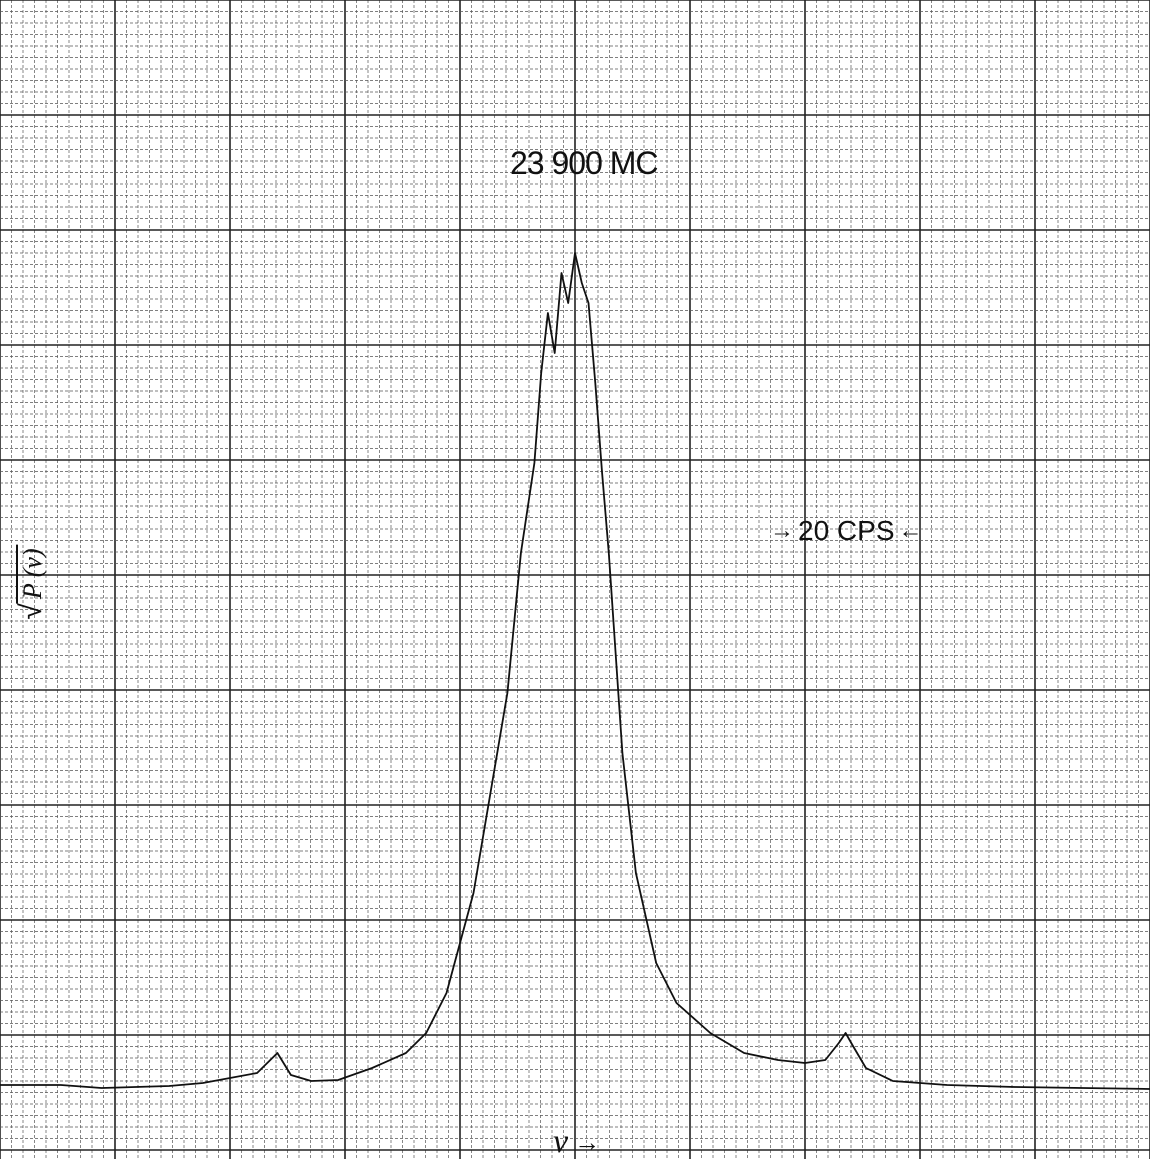 The height and width of the screenshot is (1161, 1150). I want to click on span-label: 20 CPS, so click(846, 530).